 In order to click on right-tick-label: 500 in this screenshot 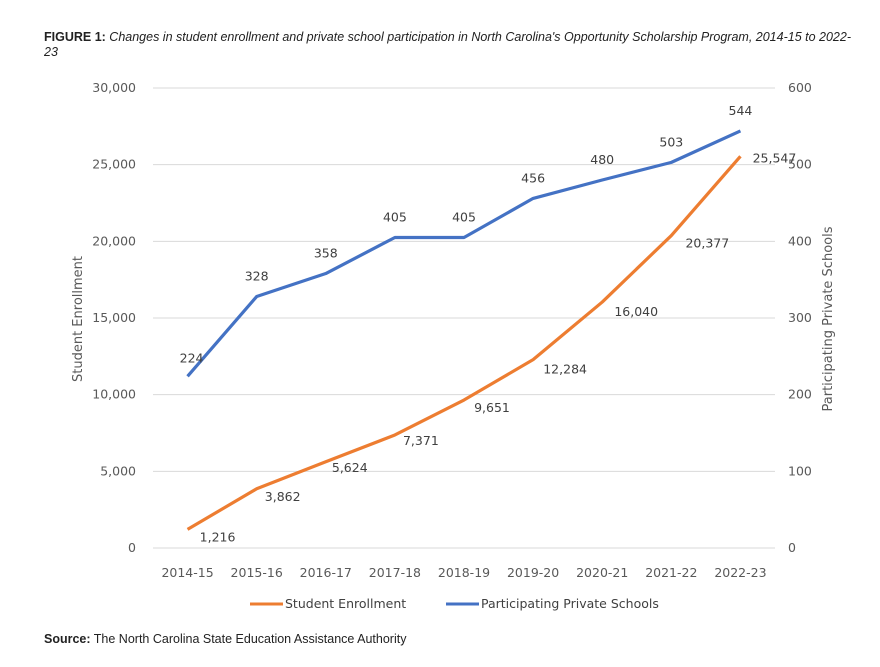, I will do `click(800, 164)`.